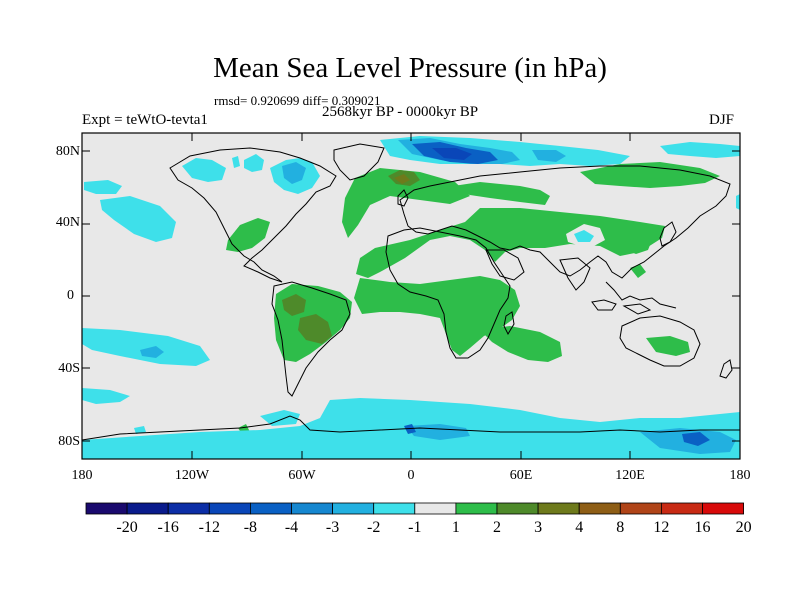 The width and height of the screenshot is (800, 600). Describe the element at coordinates (455, 527) in the screenshot. I see `colorbar-label: 1` at that location.